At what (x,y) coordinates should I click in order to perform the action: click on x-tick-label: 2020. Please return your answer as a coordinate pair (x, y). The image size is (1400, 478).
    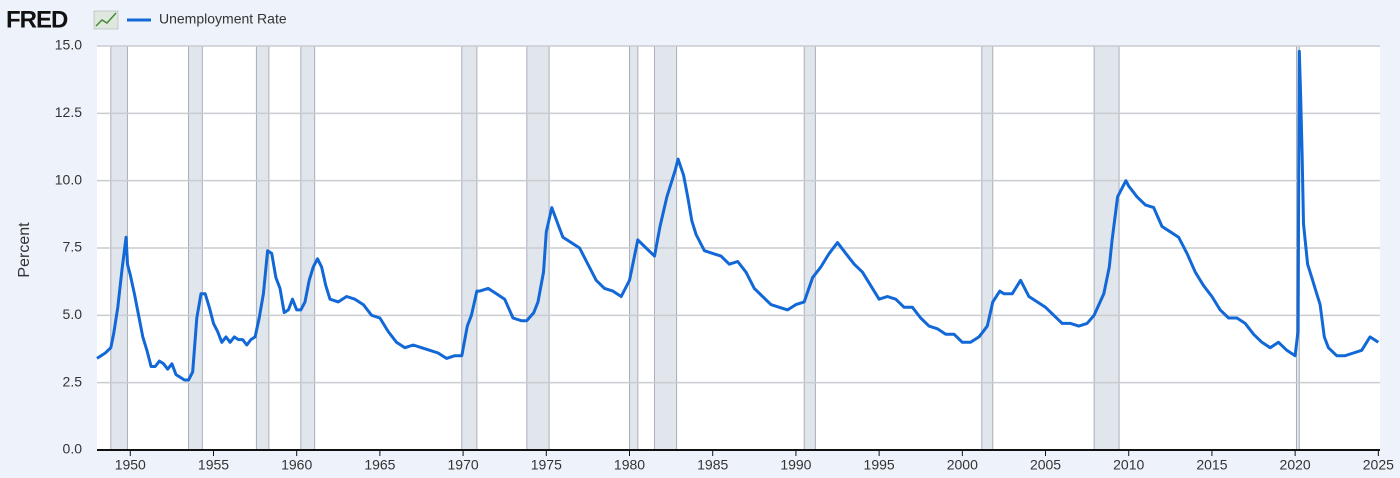
    Looking at the image, I should click on (1295, 465).